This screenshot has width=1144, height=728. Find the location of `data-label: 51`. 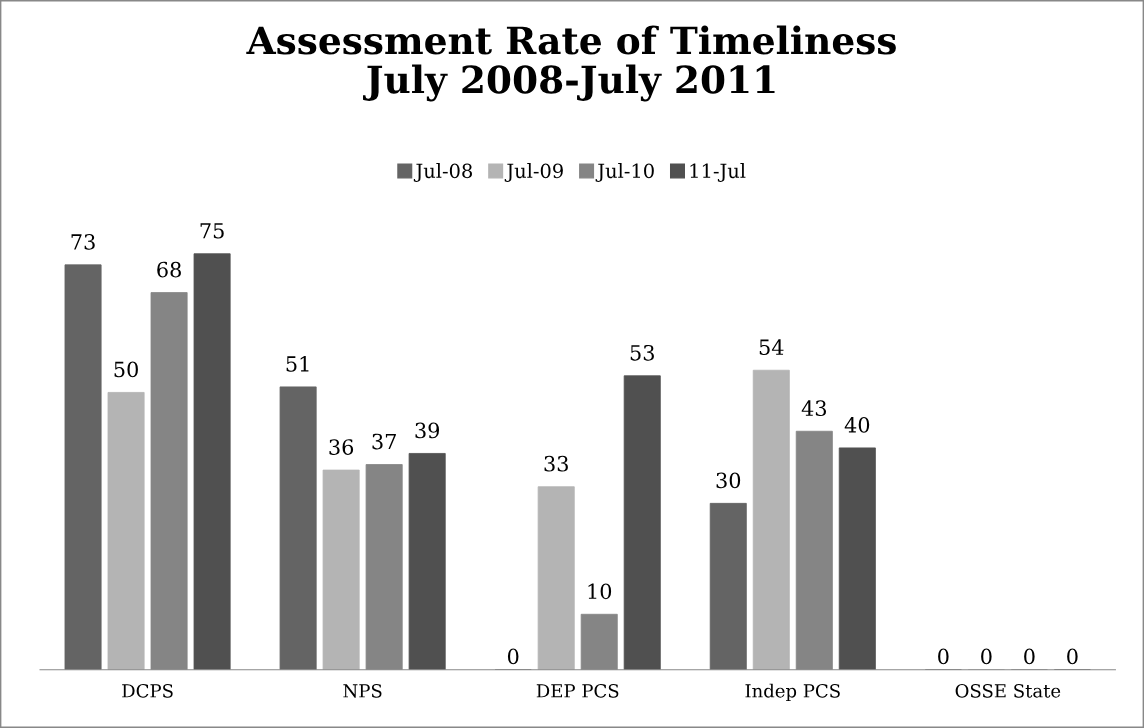

data-label: 51 is located at coordinates (297, 363).